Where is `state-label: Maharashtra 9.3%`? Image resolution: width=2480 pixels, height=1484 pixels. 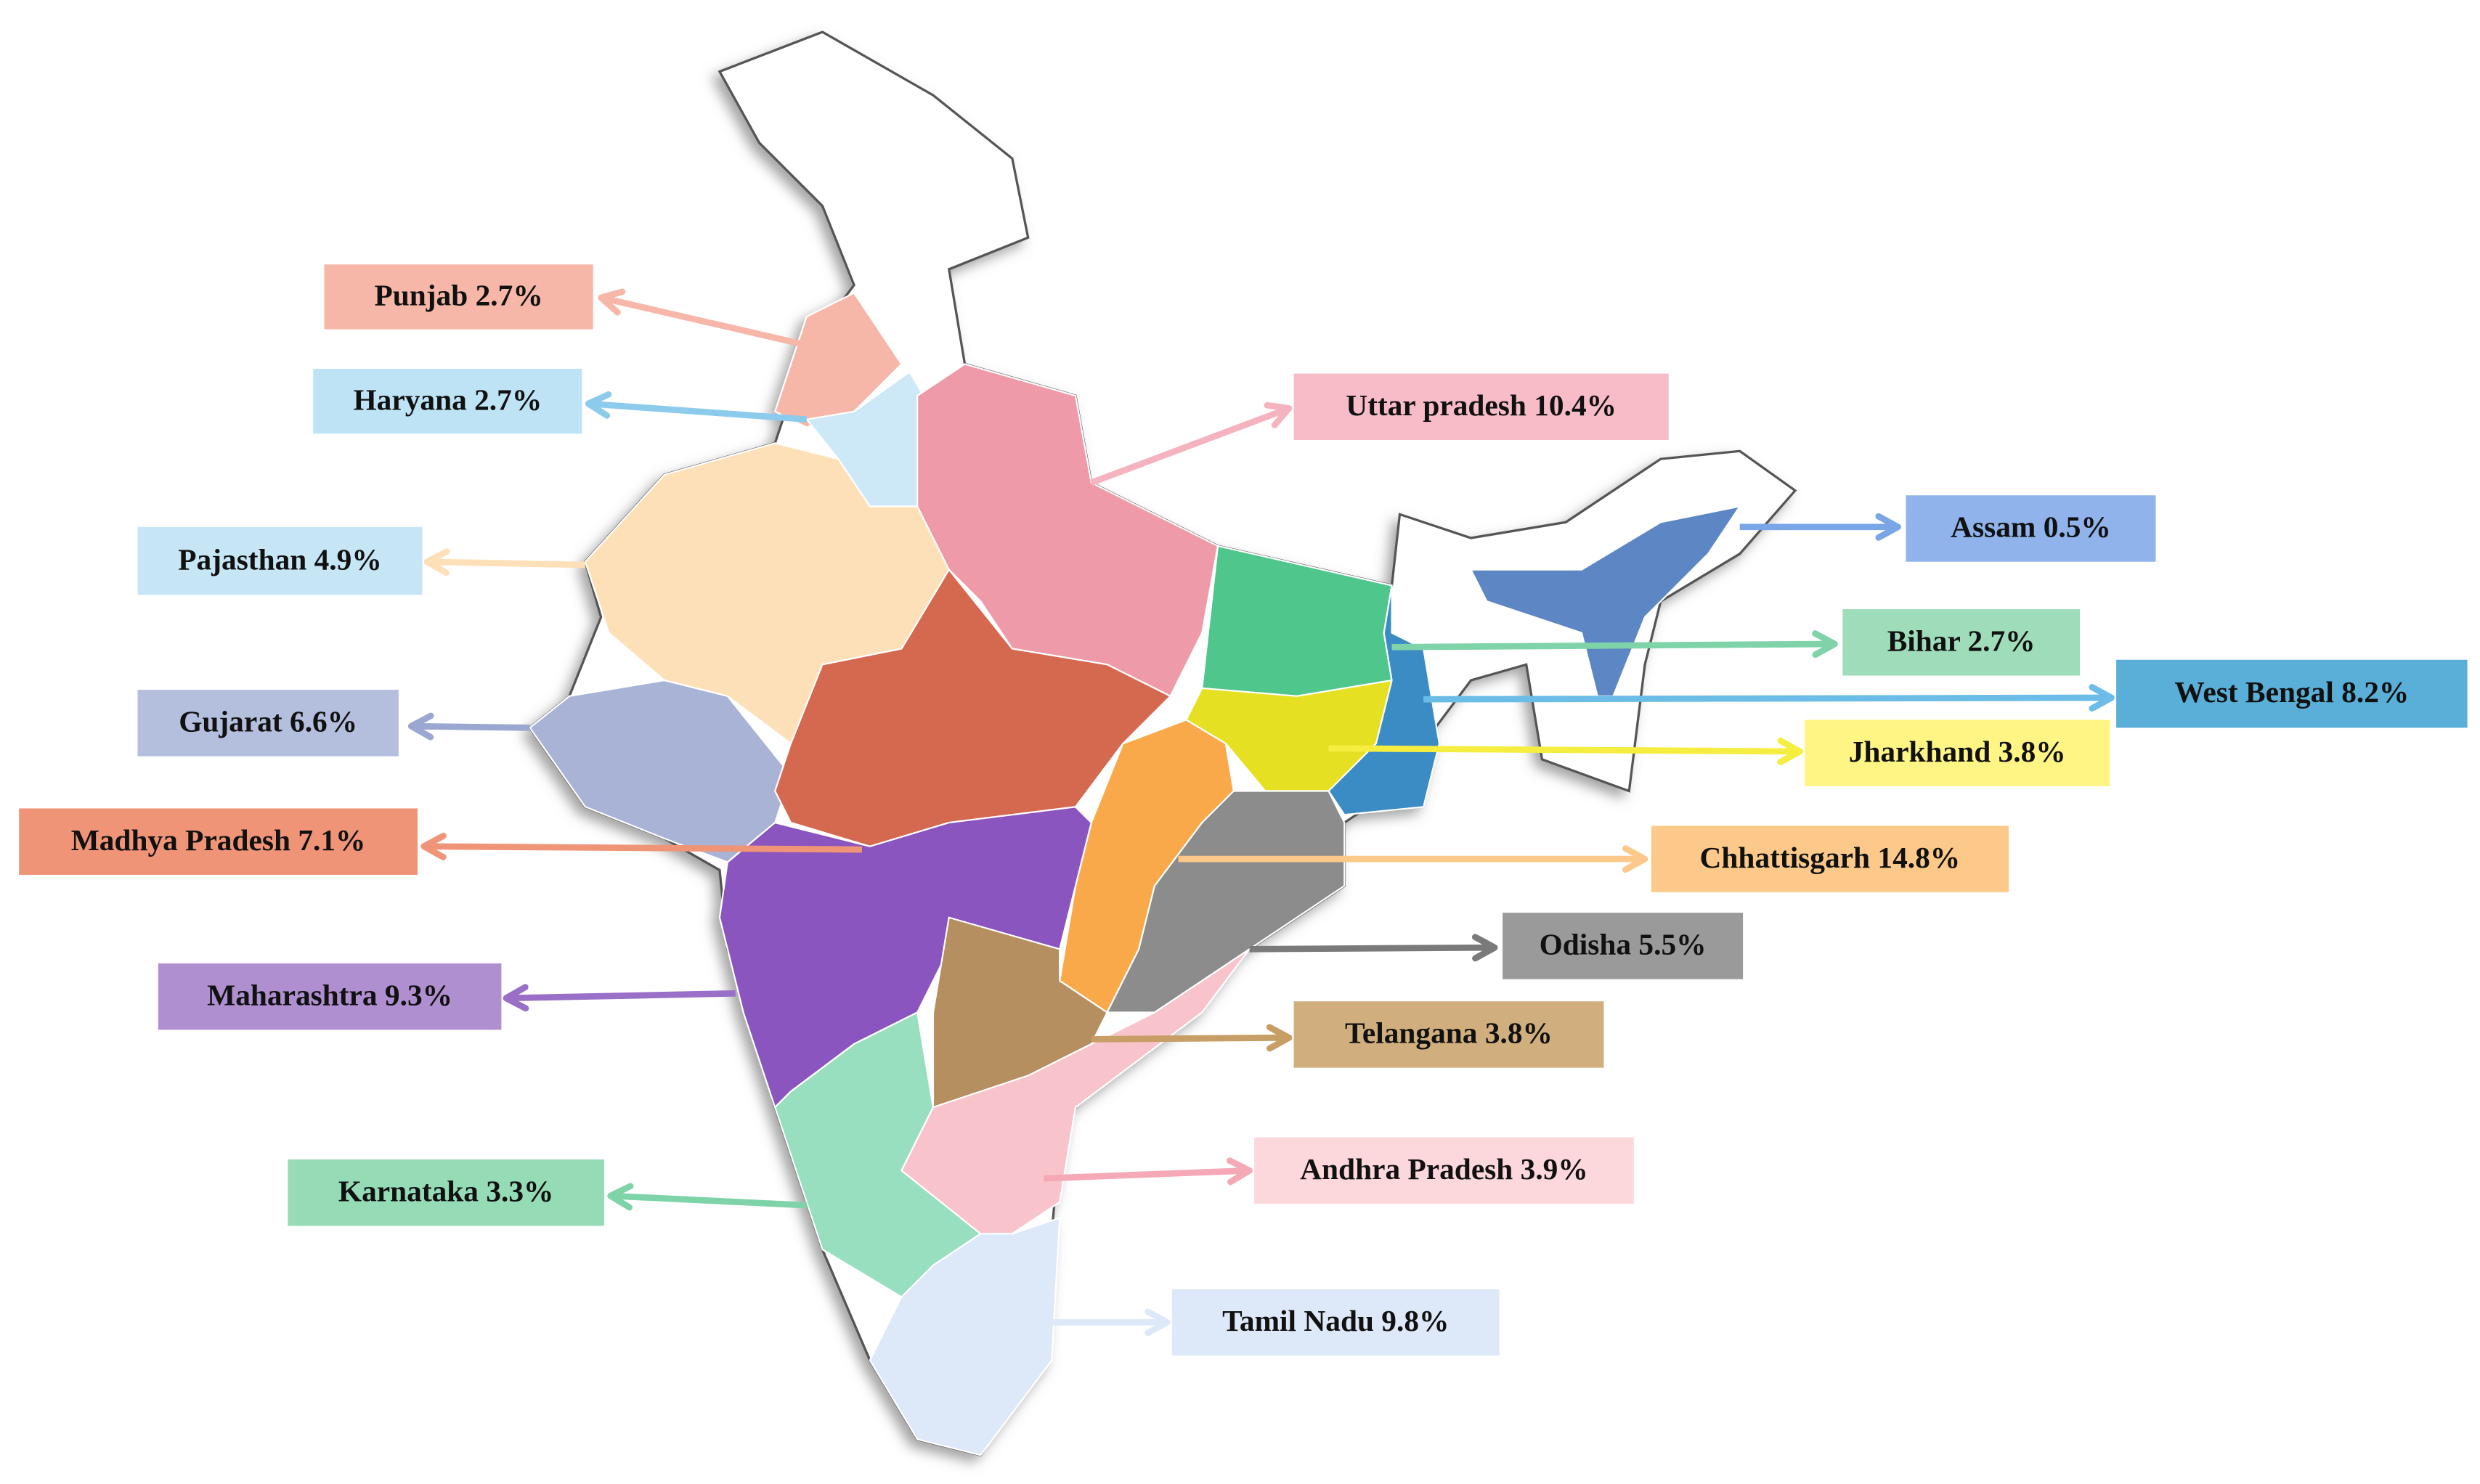
state-label: Maharashtra 9.3% is located at coordinates (329, 994).